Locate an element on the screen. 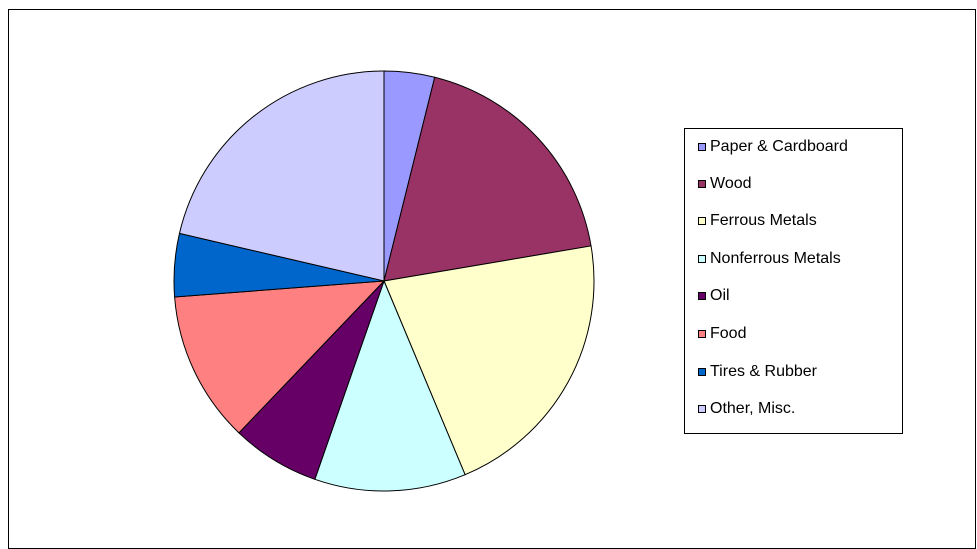 The width and height of the screenshot is (977, 549). legend-label: Wood is located at coordinates (731, 183).